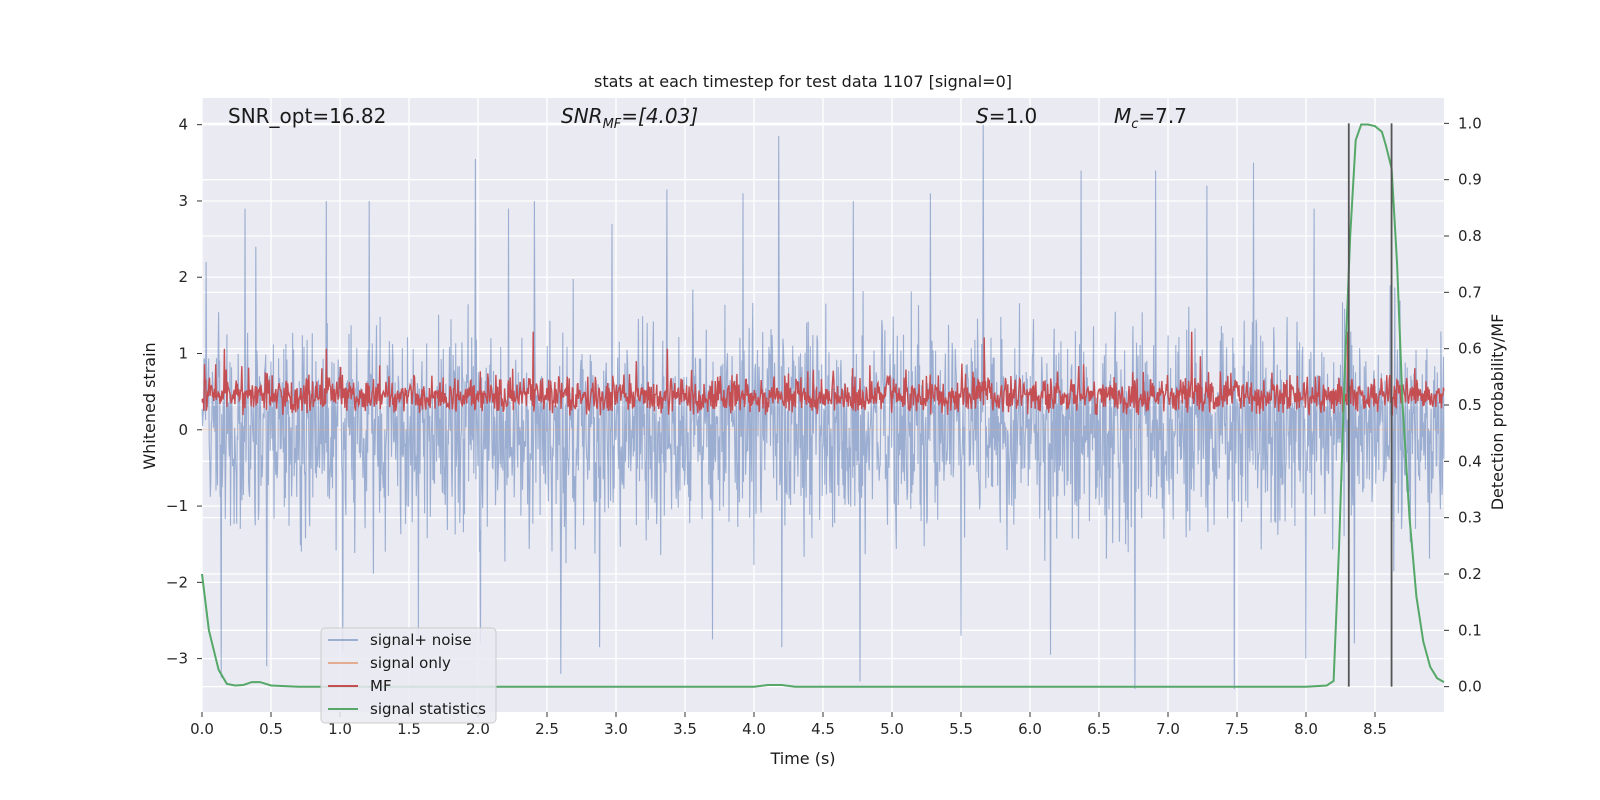 The height and width of the screenshot is (800, 1600). I want to click on y-tick-label: 0, so click(183, 430).